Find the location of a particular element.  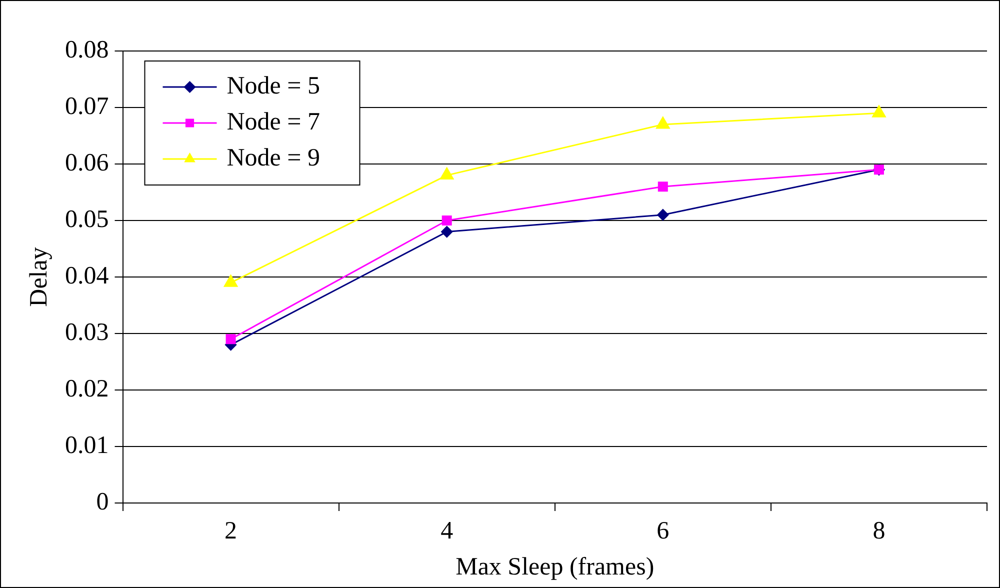

y-tick-label: 0.01 is located at coordinates (87, 446).